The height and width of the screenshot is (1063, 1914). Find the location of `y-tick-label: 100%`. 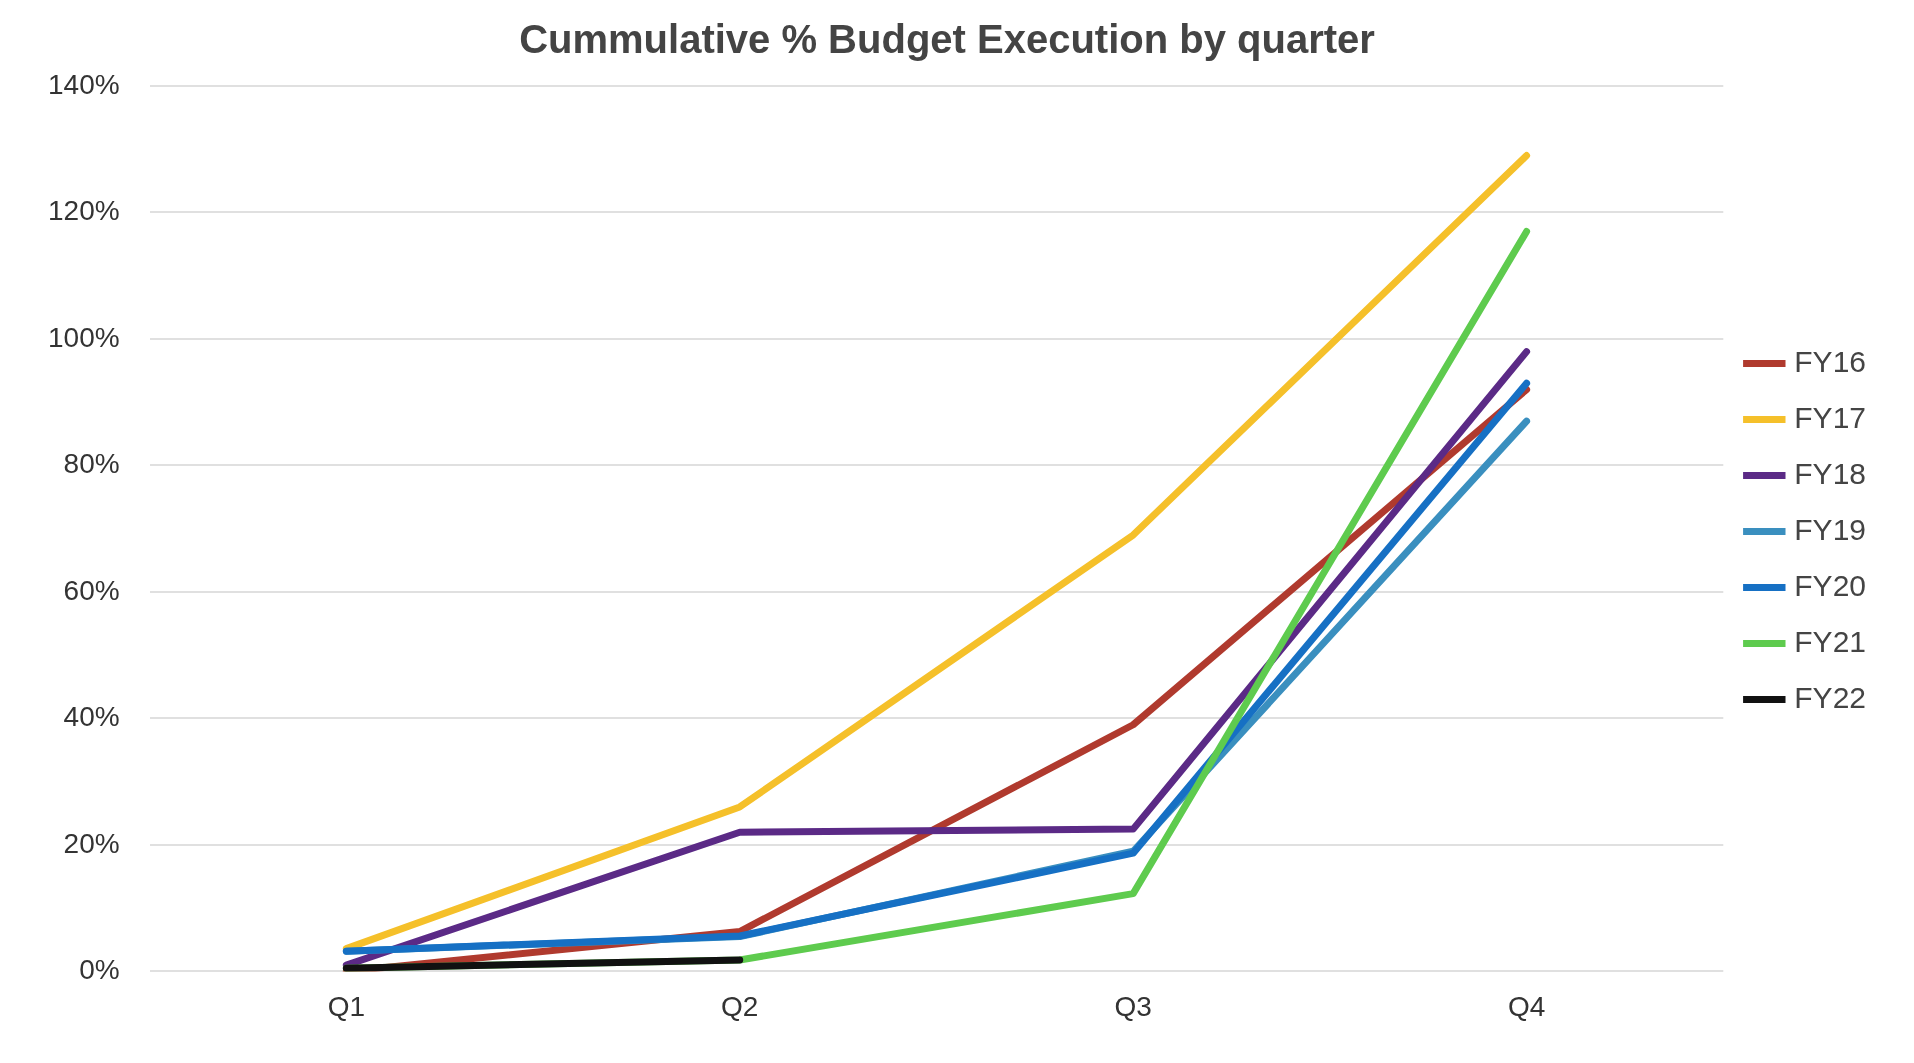

y-tick-label: 100% is located at coordinates (83, 337).